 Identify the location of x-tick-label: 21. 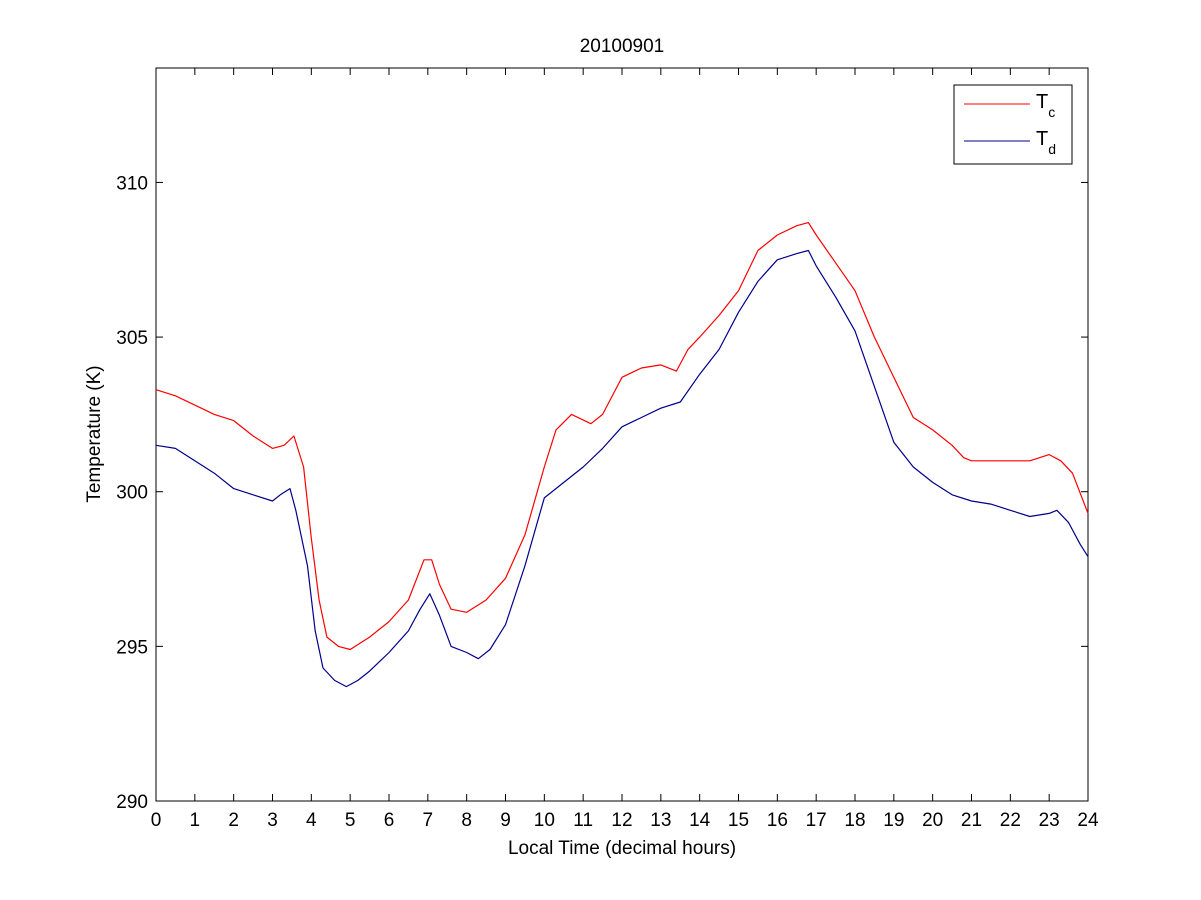
(971, 820).